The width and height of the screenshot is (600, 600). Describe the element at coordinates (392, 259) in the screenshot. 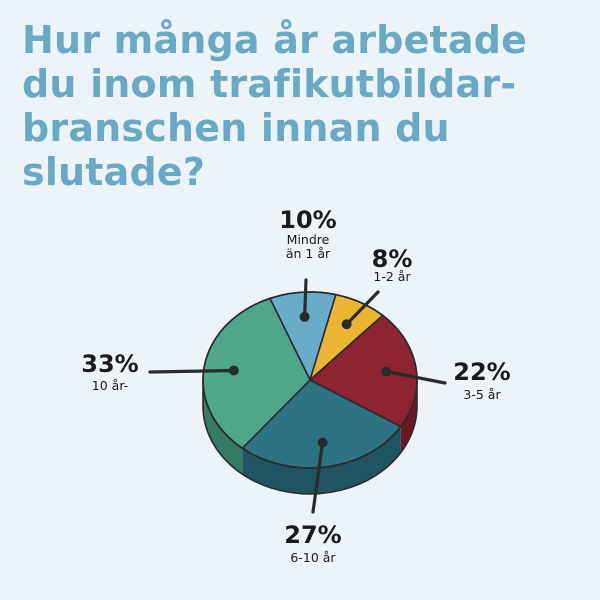

I see `slice-pct-label-2: 8%` at that location.